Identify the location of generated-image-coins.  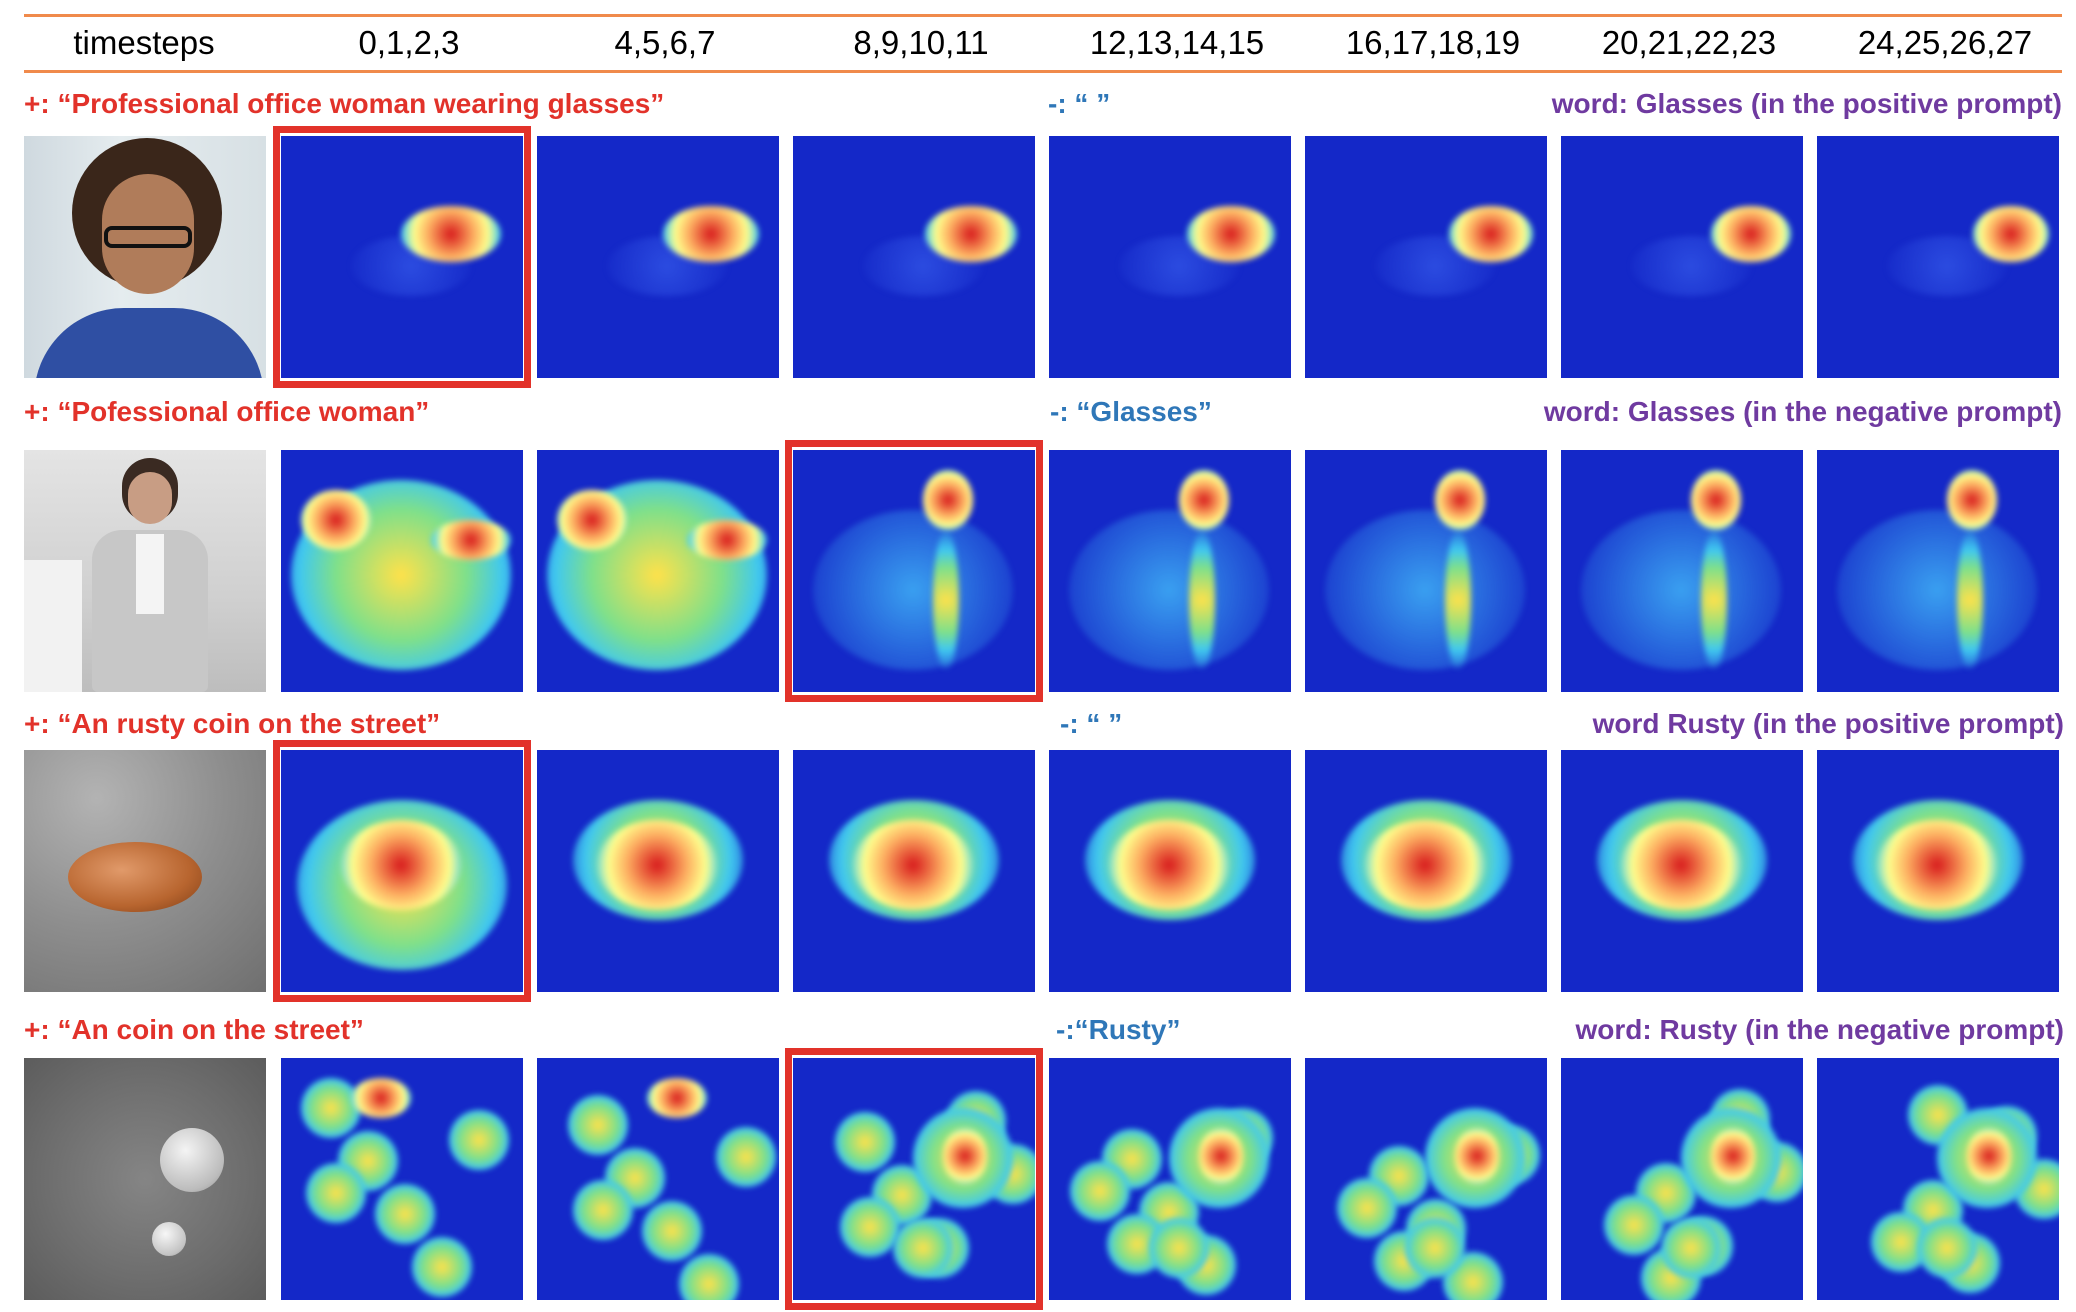
(145, 1179).